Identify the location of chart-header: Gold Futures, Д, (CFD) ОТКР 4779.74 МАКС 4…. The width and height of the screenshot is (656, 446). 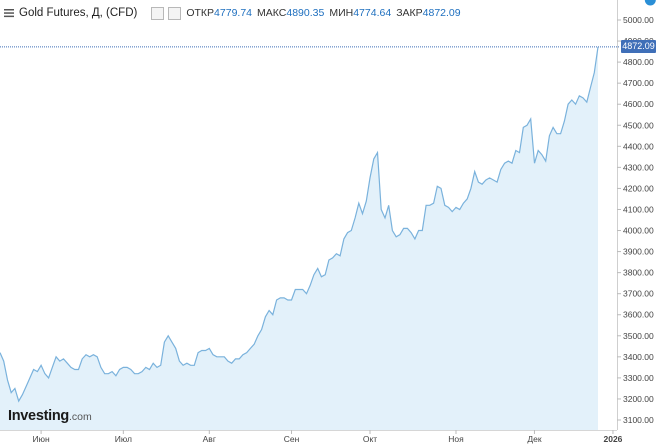
(230, 13).